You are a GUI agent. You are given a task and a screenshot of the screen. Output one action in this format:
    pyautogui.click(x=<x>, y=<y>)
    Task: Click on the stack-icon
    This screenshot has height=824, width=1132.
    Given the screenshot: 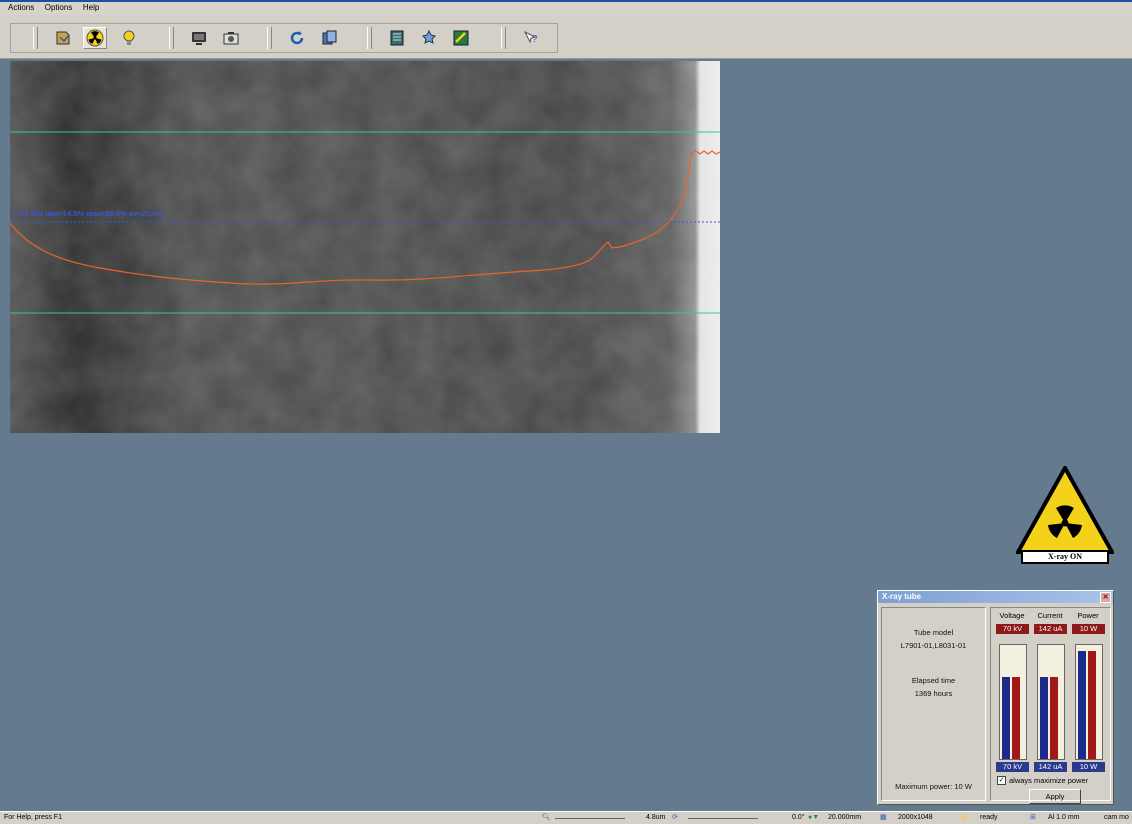 What is the action you would take?
    pyautogui.click(x=329, y=38)
    